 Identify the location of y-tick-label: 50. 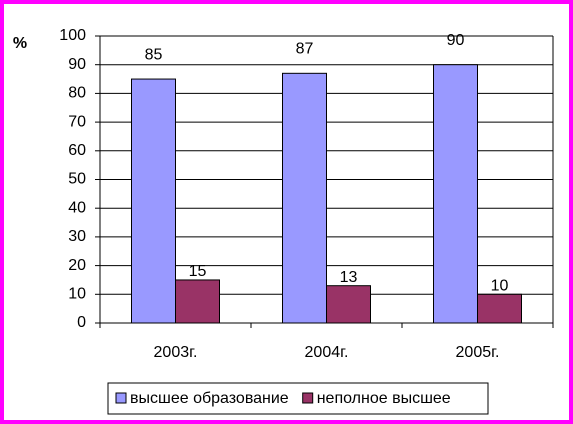
(77, 179).